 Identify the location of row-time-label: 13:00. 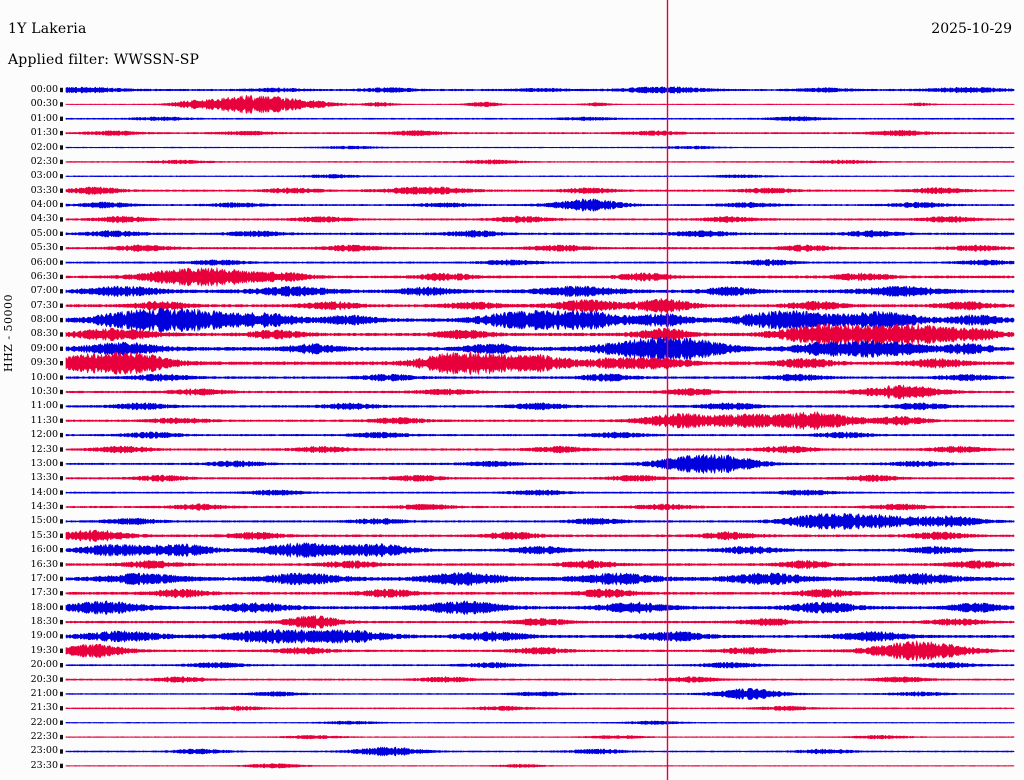
(44, 463).